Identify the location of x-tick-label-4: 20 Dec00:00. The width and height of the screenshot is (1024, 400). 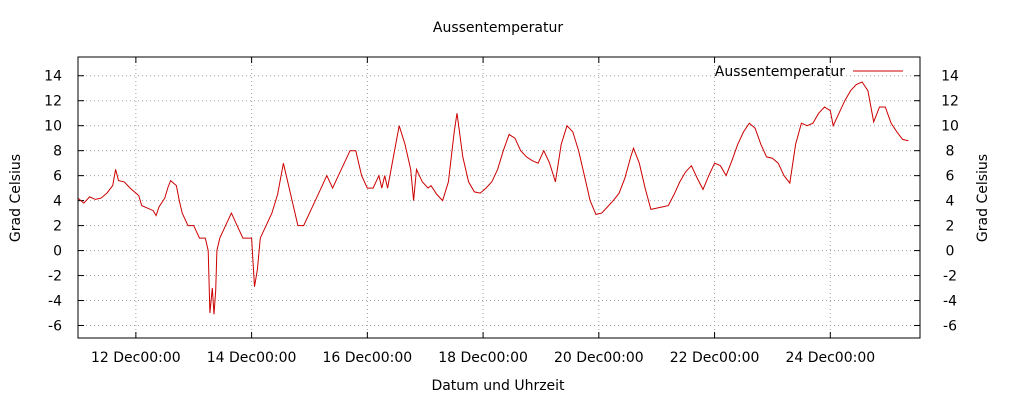
(599, 358).